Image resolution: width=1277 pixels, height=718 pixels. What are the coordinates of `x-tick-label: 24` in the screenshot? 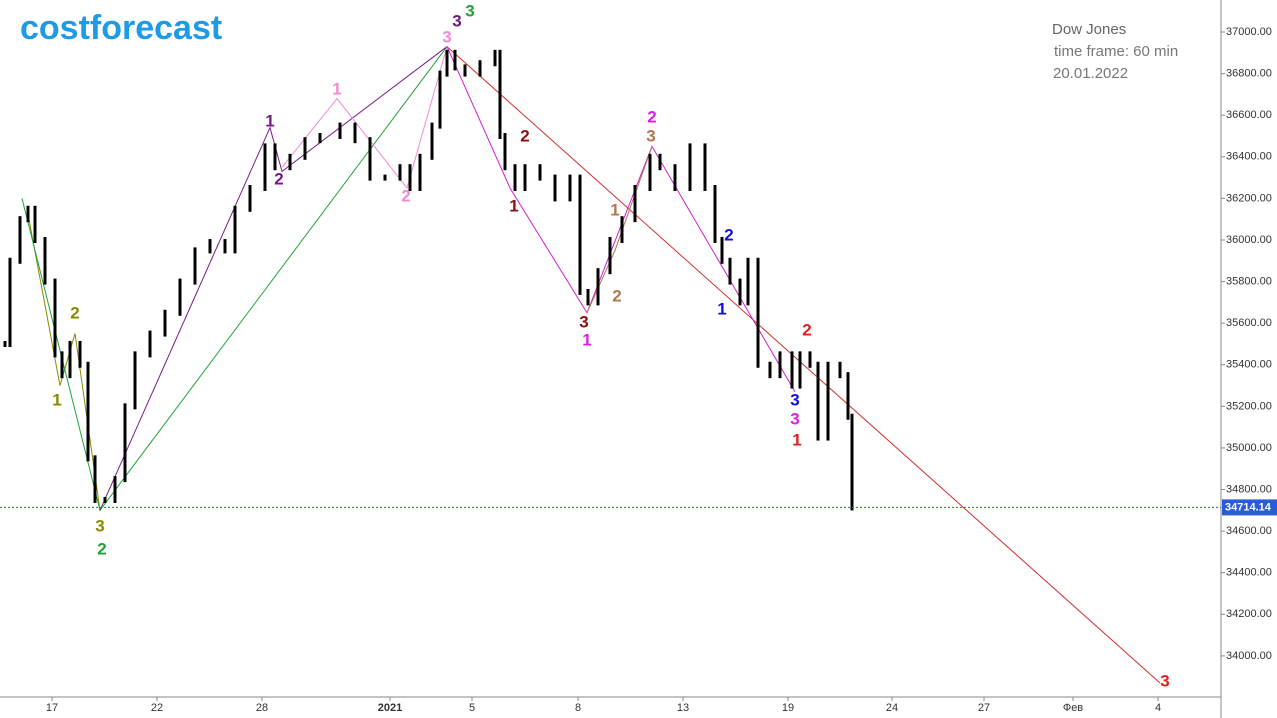 It's located at (892, 708).